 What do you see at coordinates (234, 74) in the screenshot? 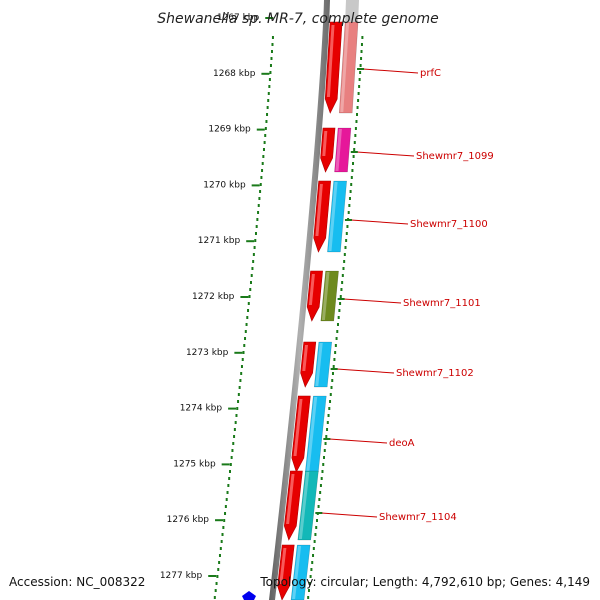
I see `kbp-tick-label: 1268 kbp` at bounding box center [234, 74].